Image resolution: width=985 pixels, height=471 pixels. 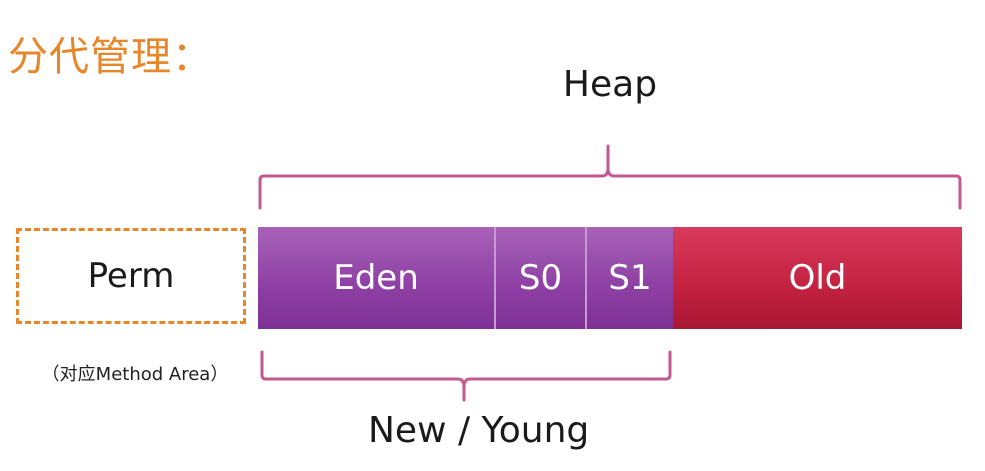 What do you see at coordinates (466, 376) in the screenshot?
I see `young-brace` at bounding box center [466, 376].